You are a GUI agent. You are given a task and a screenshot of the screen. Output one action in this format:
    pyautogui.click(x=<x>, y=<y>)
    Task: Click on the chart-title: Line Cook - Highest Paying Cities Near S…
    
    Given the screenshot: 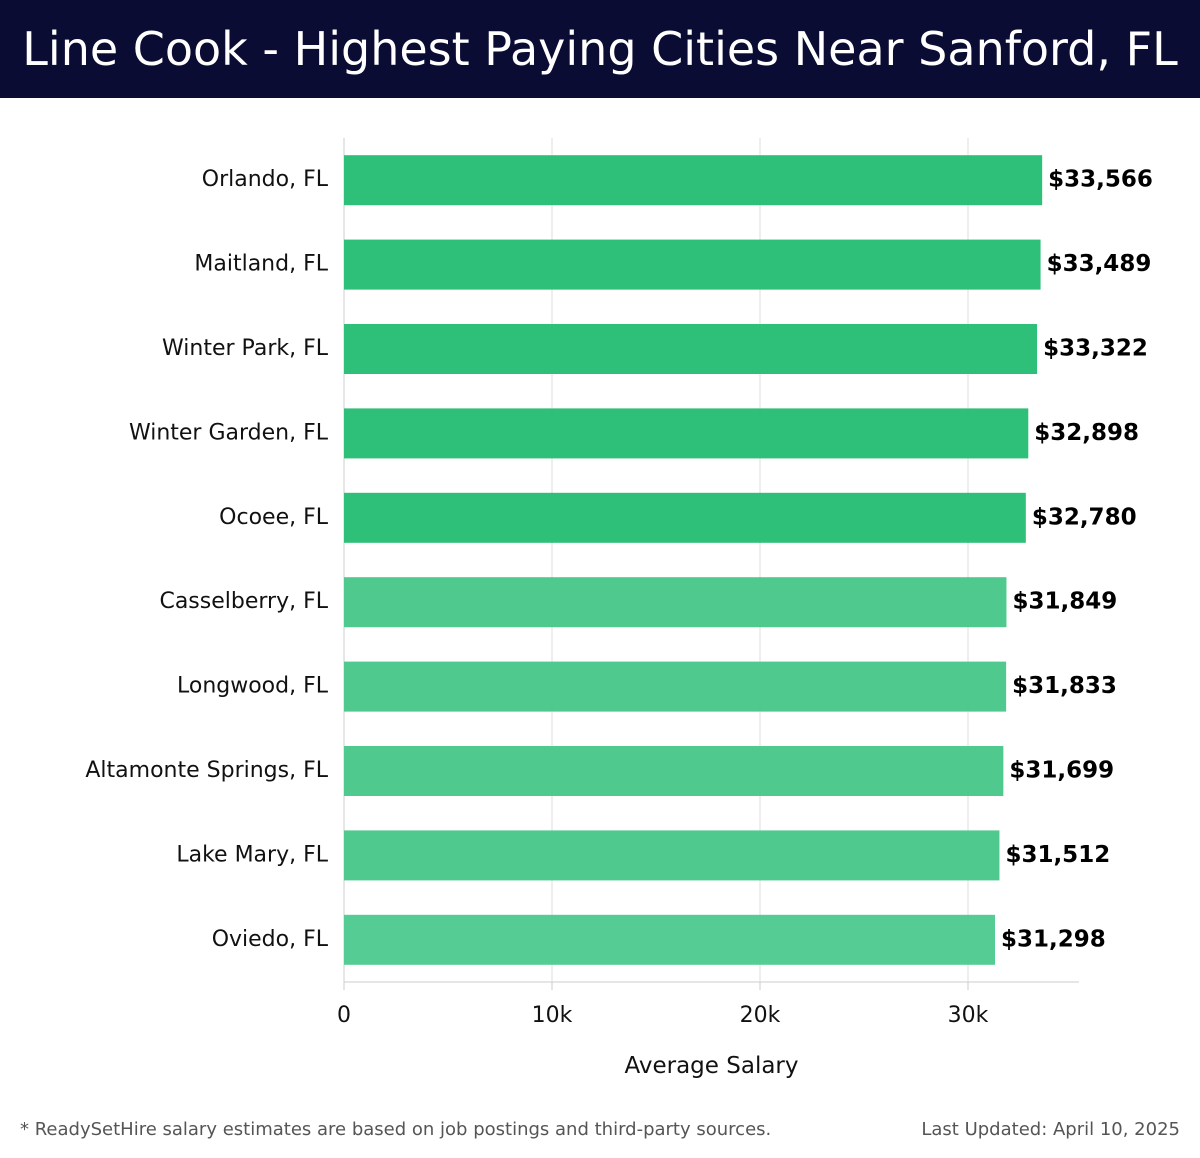 What is the action you would take?
    pyautogui.click(x=600, y=49)
    